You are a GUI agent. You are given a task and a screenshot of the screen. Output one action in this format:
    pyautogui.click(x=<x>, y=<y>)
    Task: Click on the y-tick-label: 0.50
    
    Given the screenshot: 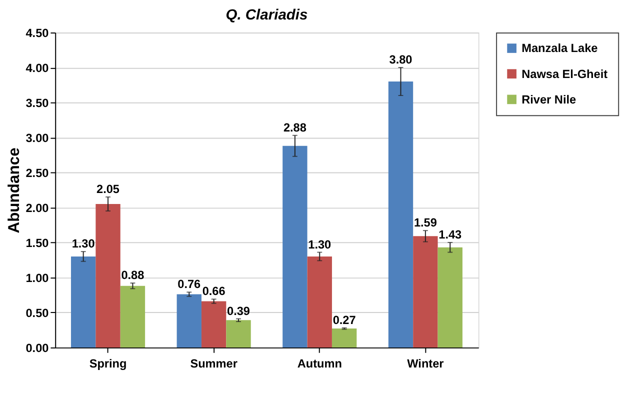 What is the action you would take?
    pyautogui.click(x=38, y=313)
    